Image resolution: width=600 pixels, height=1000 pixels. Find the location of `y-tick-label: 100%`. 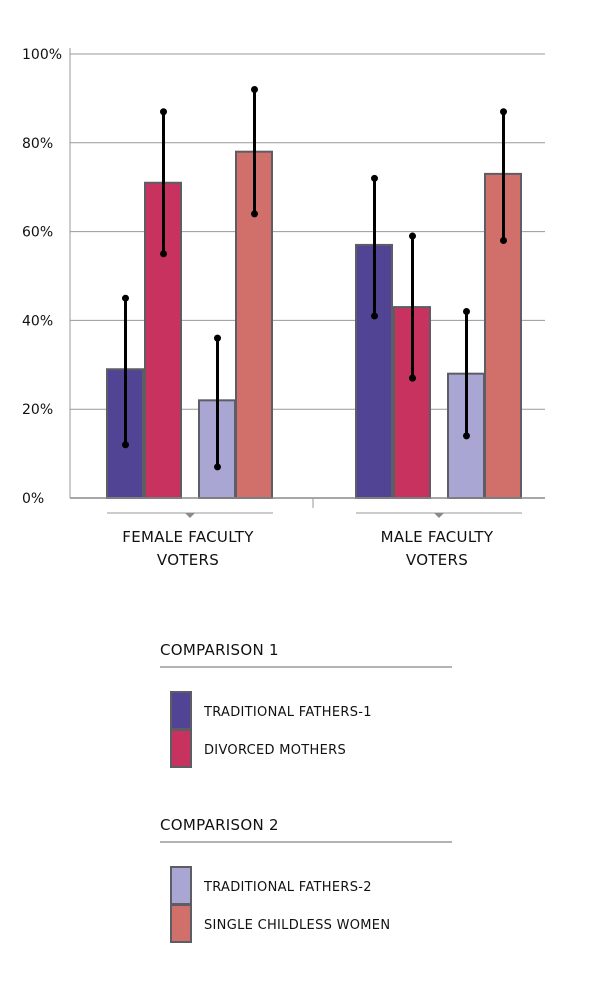

y-tick-label: 100% is located at coordinates (42, 55).